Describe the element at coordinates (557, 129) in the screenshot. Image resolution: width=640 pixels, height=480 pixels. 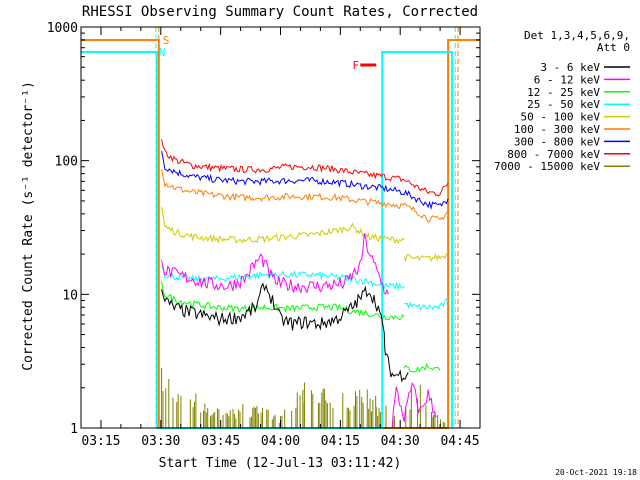
I see `legend-label-100-300kev: 100 - 300 keV` at that location.